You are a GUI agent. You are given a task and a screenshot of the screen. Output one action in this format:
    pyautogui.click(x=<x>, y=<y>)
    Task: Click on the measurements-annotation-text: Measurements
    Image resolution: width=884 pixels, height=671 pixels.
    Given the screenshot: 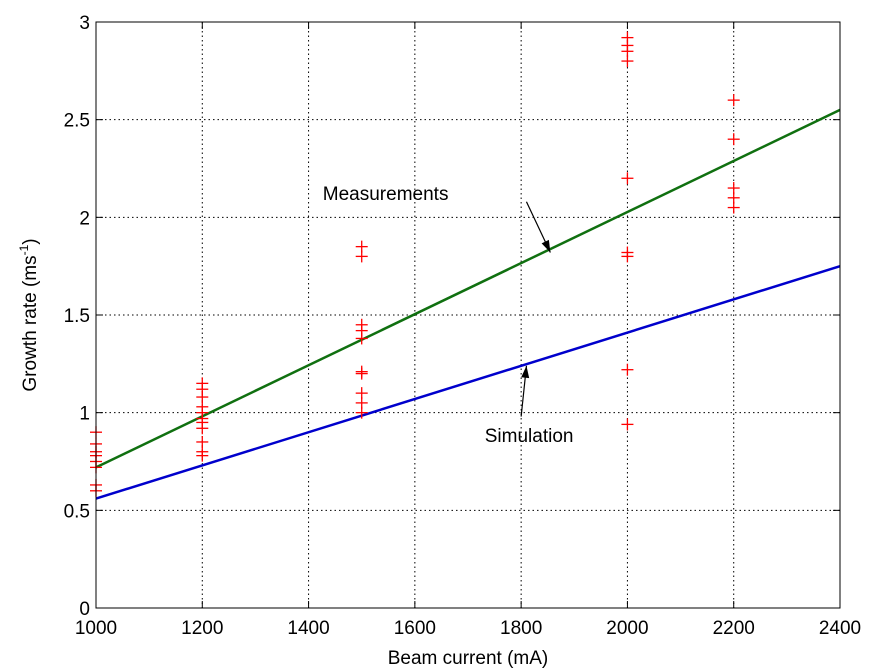 What is the action you would take?
    pyautogui.click(x=386, y=194)
    